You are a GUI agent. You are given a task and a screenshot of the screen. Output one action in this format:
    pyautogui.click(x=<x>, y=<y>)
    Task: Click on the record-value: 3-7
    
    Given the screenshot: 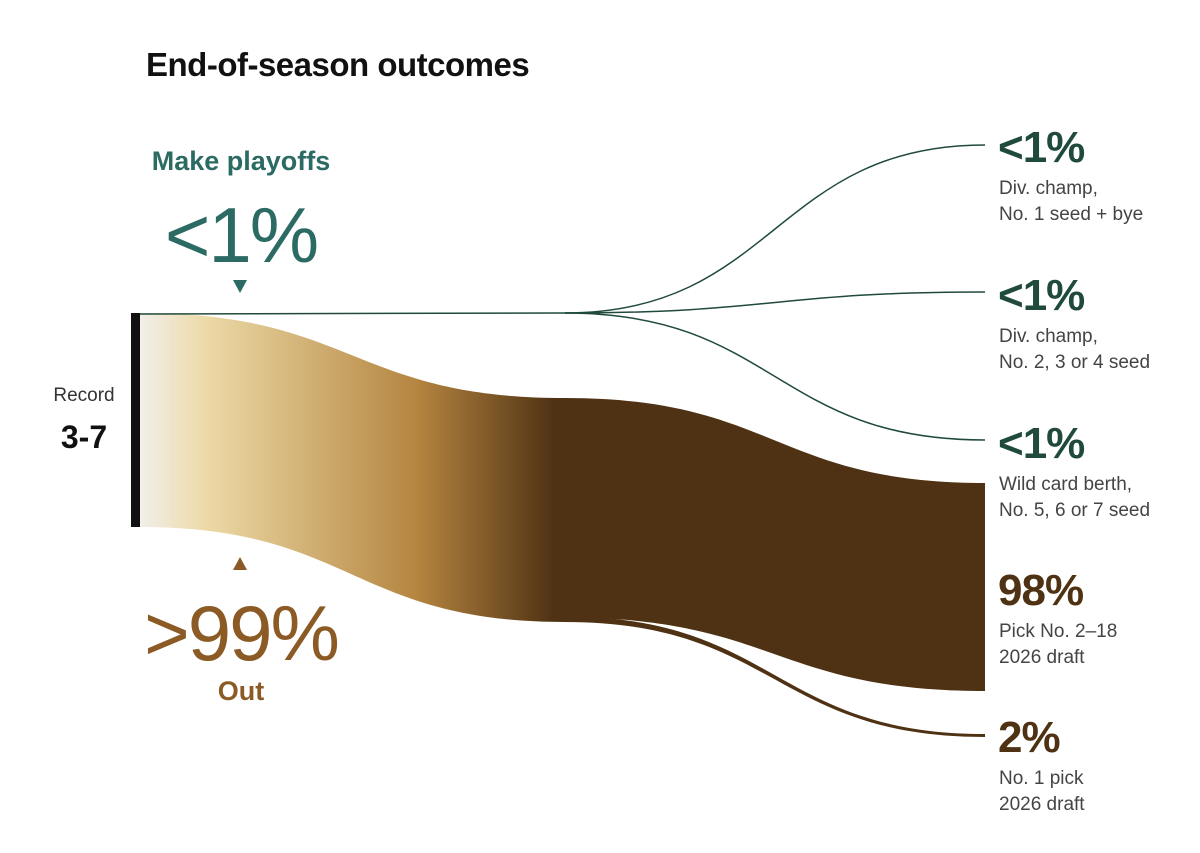 What is the action you would take?
    pyautogui.click(x=84, y=437)
    